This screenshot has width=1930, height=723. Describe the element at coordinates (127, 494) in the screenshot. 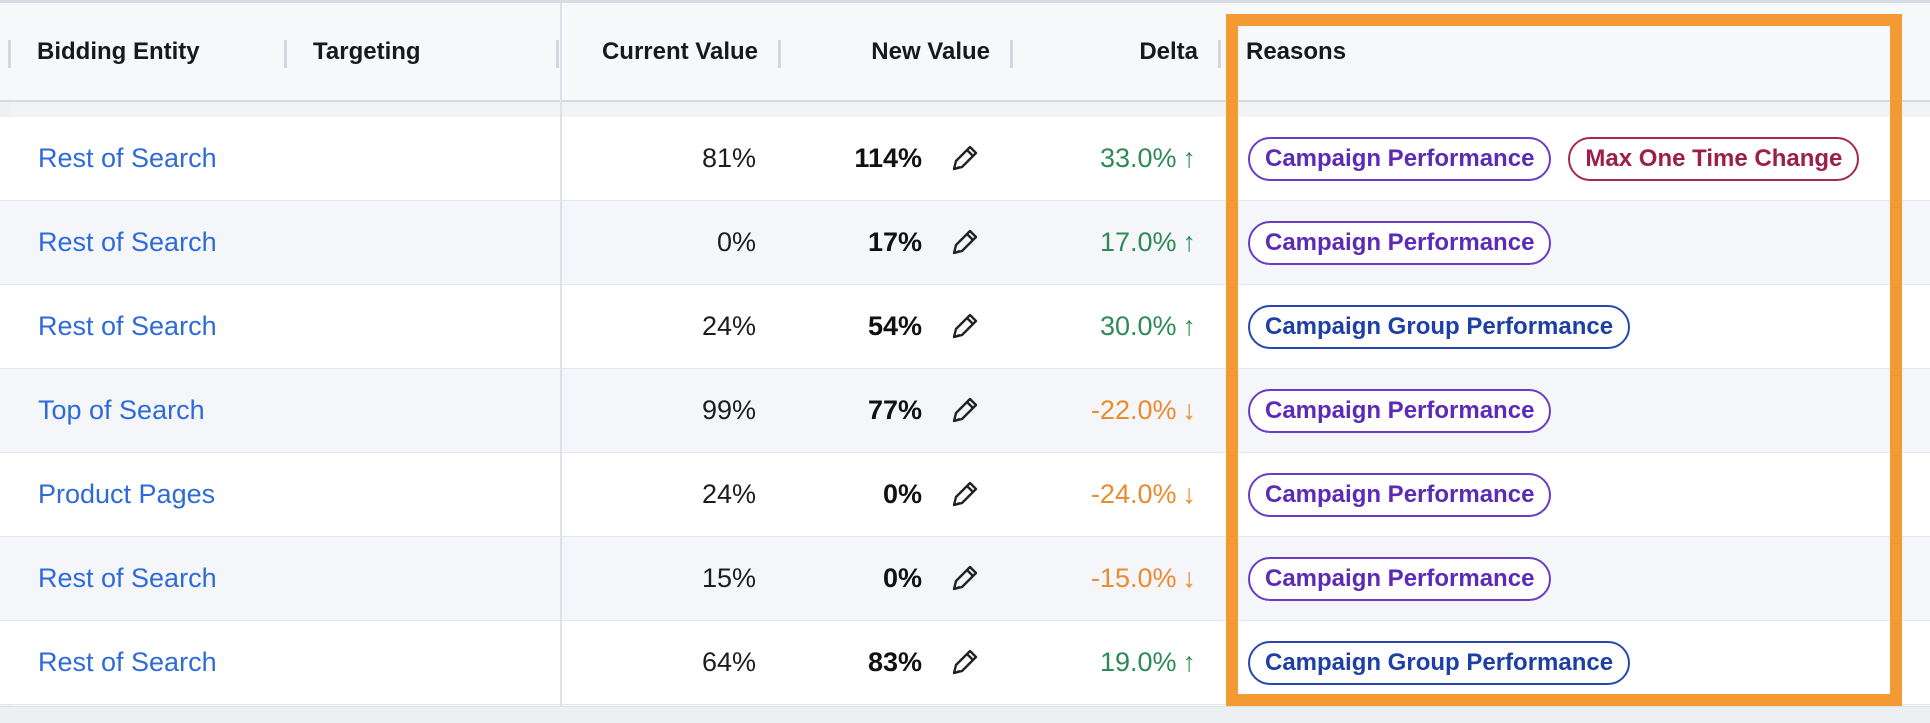

I see `bidding-entity-link: Product Pages` at that location.